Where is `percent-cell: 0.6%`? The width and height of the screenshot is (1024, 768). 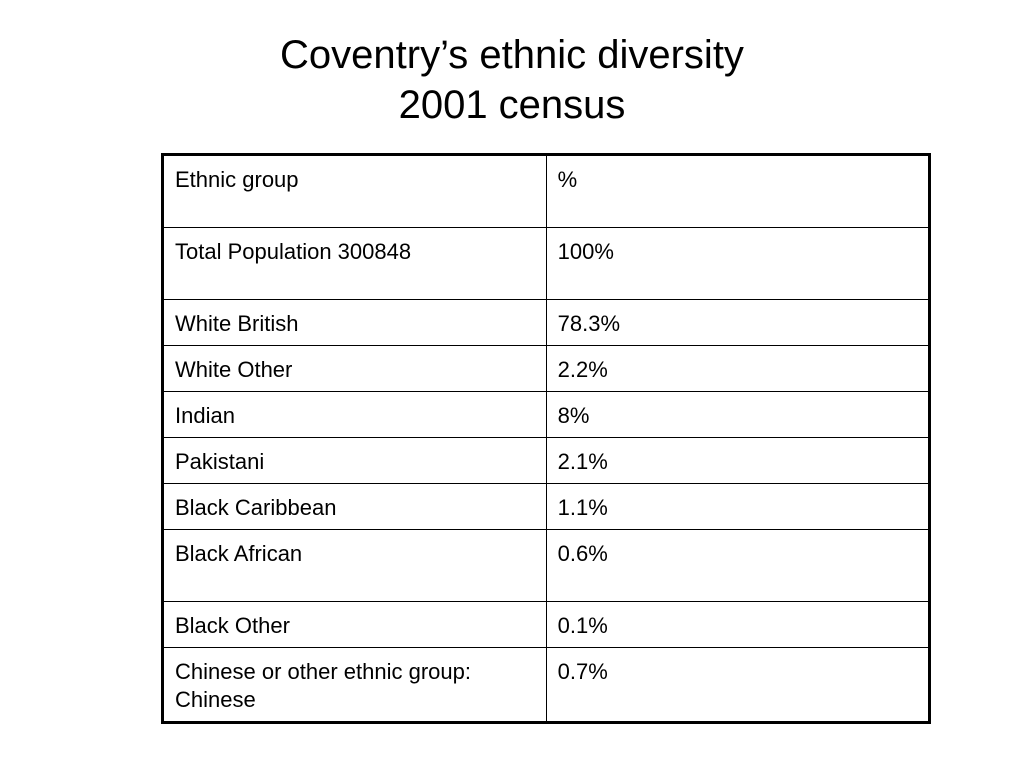
percent-cell: 0.6% is located at coordinates (738, 565).